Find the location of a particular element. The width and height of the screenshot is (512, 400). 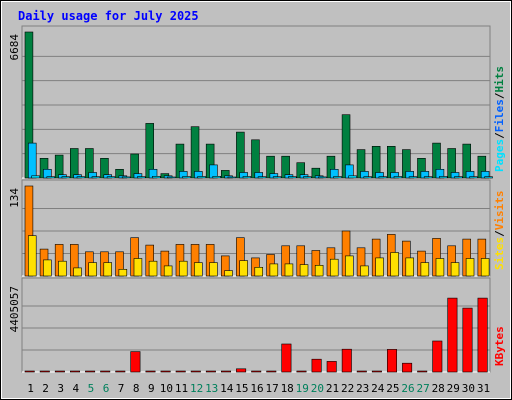

x-tick-label-31: 31 is located at coordinates (483, 388).